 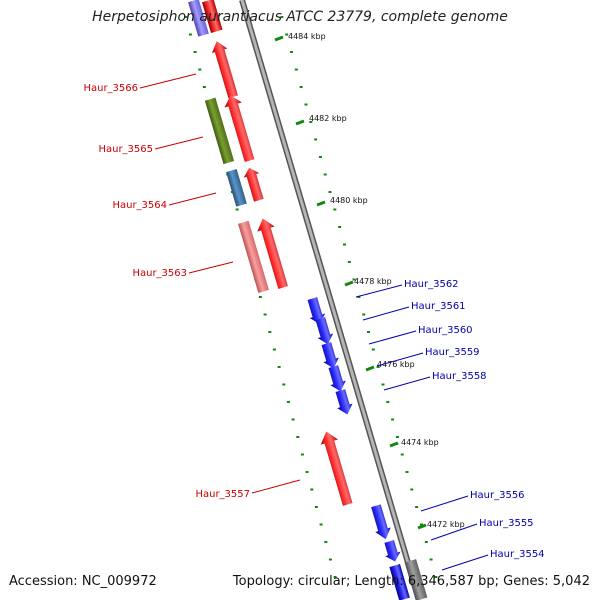 What do you see at coordinates (446, 524) in the screenshot?
I see `kbp-label: 4472 kbp` at bounding box center [446, 524].